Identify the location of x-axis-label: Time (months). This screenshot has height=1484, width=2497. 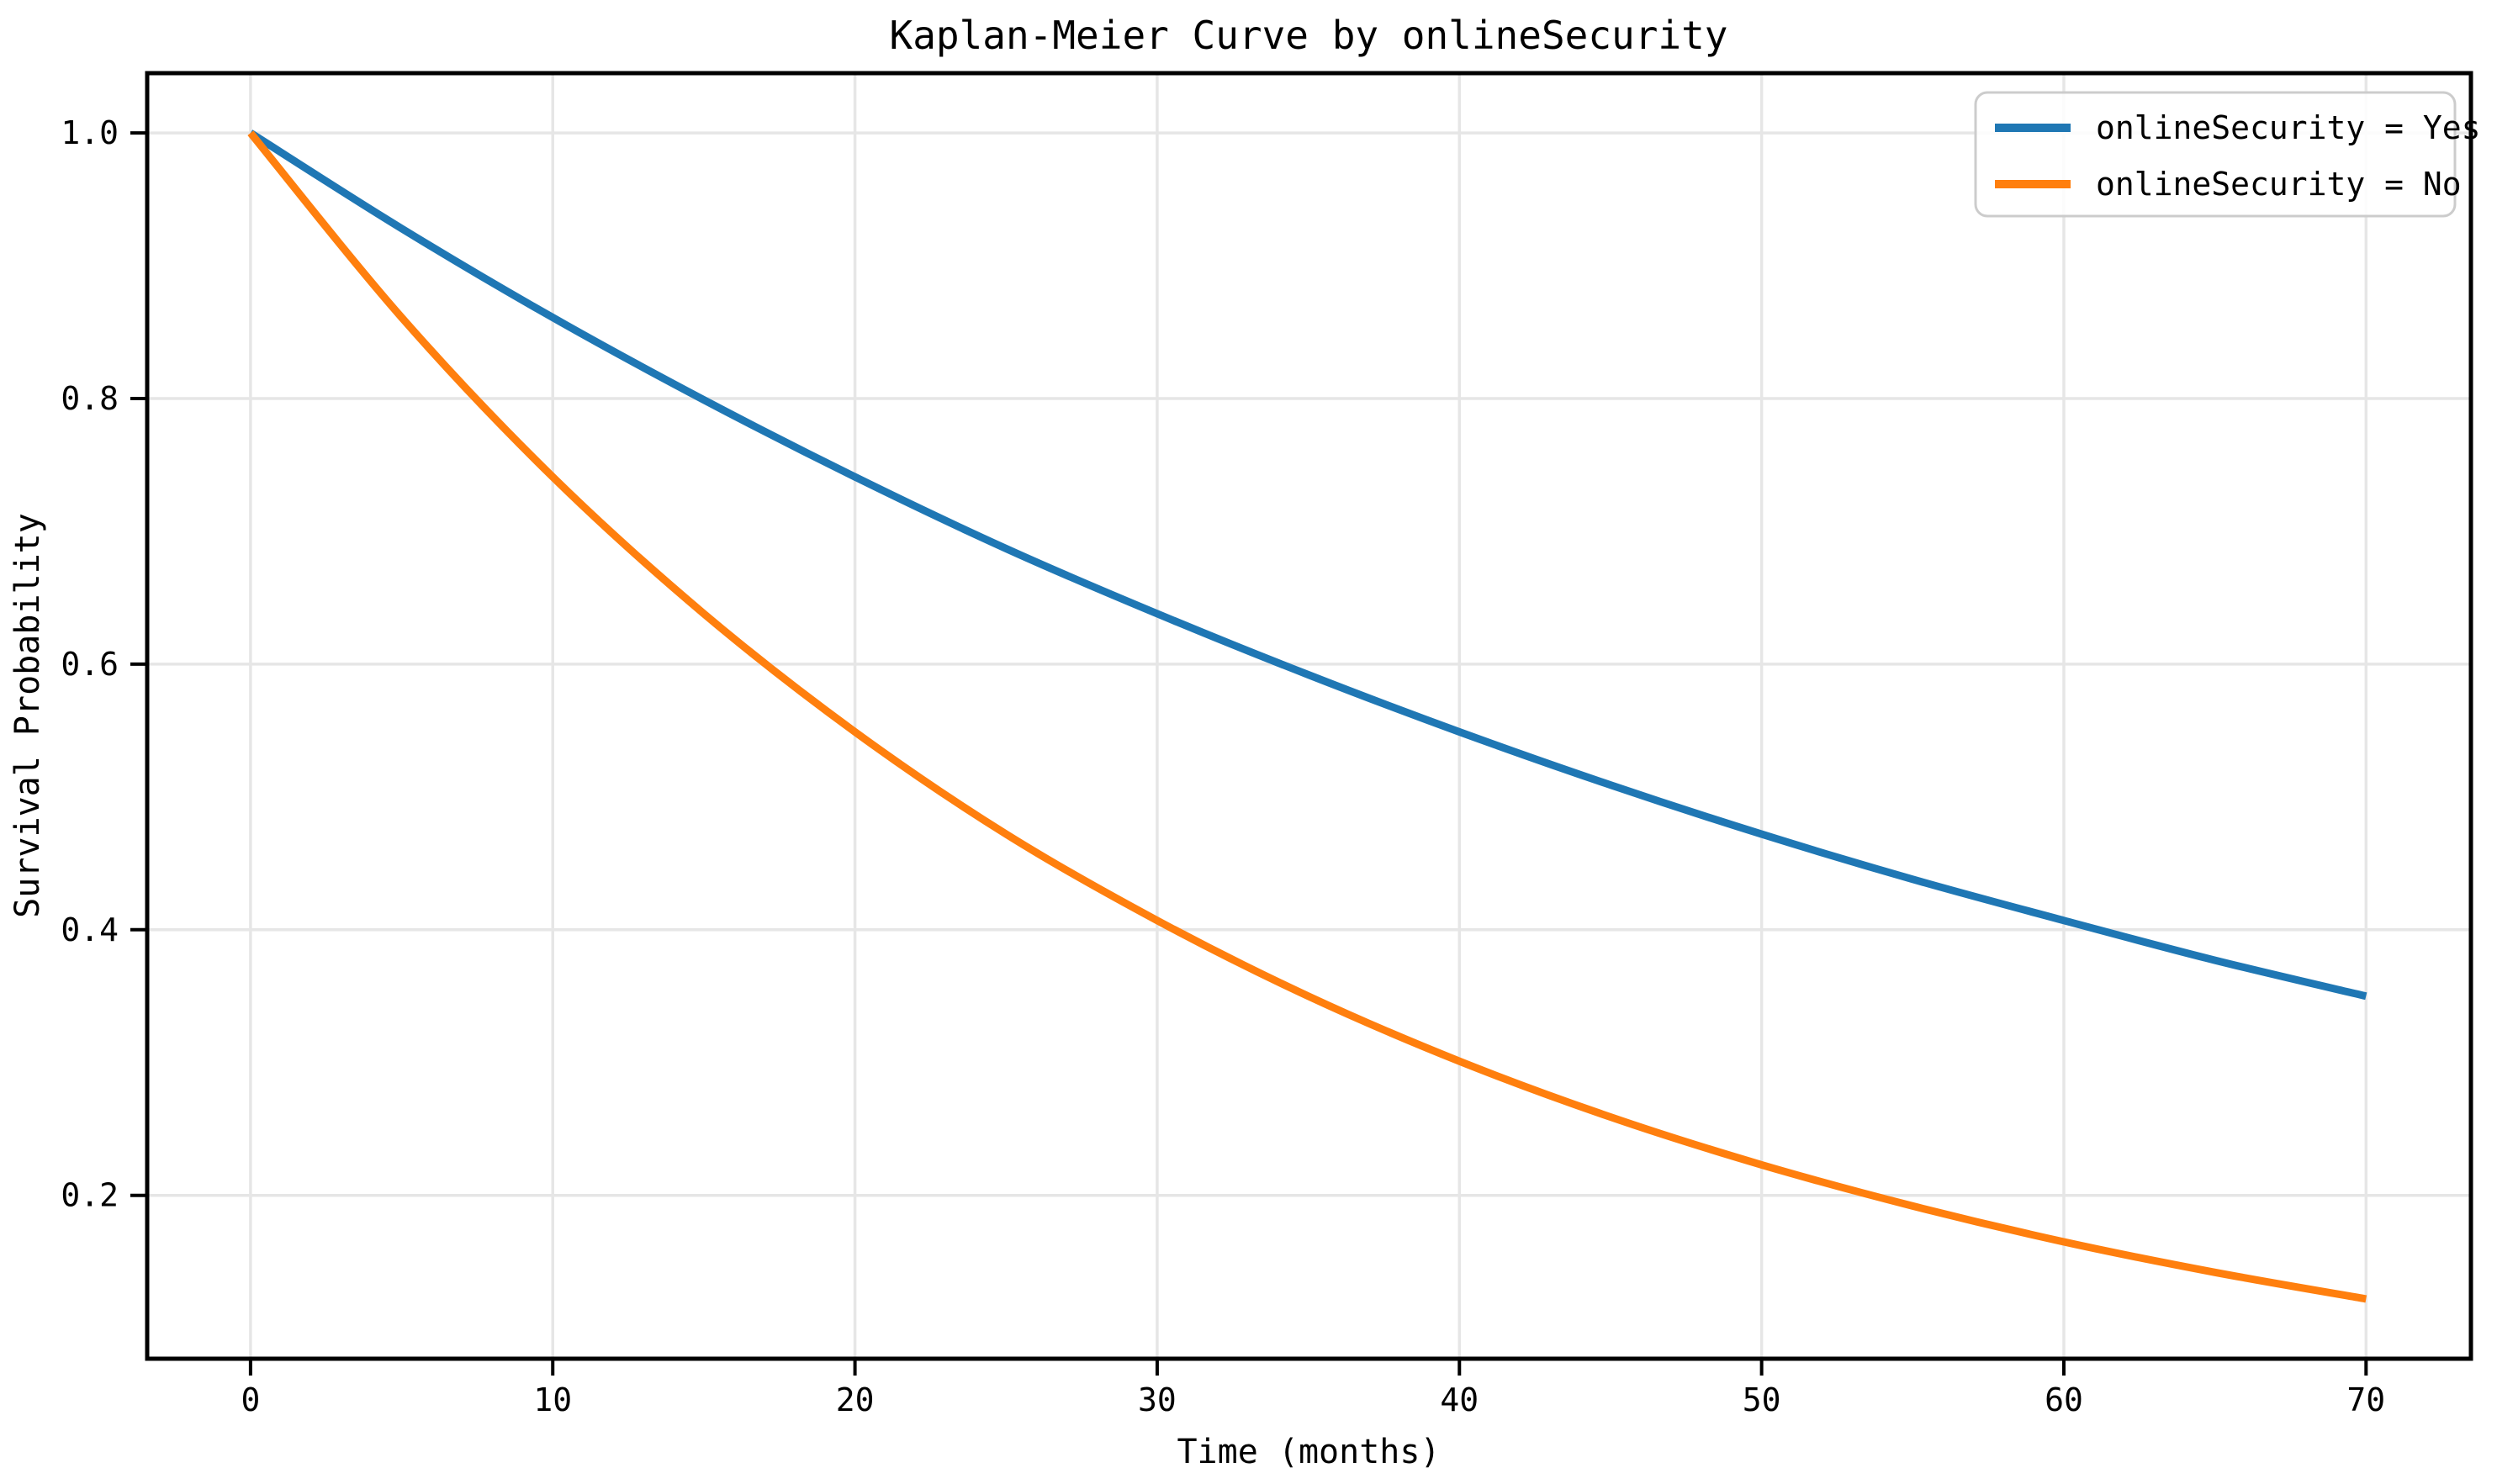
(1308, 1452).